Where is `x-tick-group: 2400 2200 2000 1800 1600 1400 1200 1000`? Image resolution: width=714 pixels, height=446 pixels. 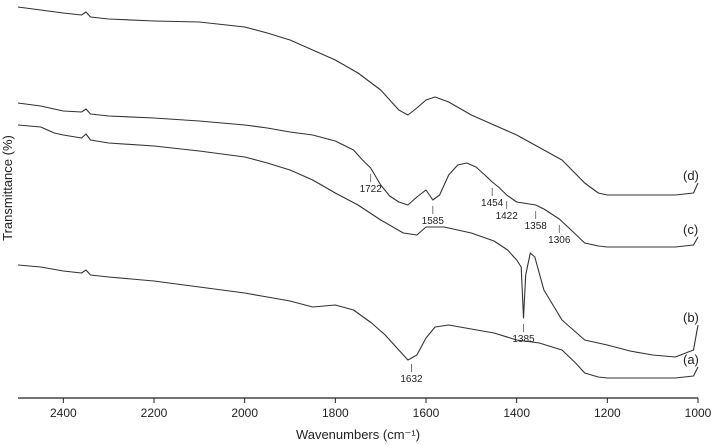 x-tick-group: 2400 2200 2000 1800 1600 1400 1200 1000 is located at coordinates (381, 409).